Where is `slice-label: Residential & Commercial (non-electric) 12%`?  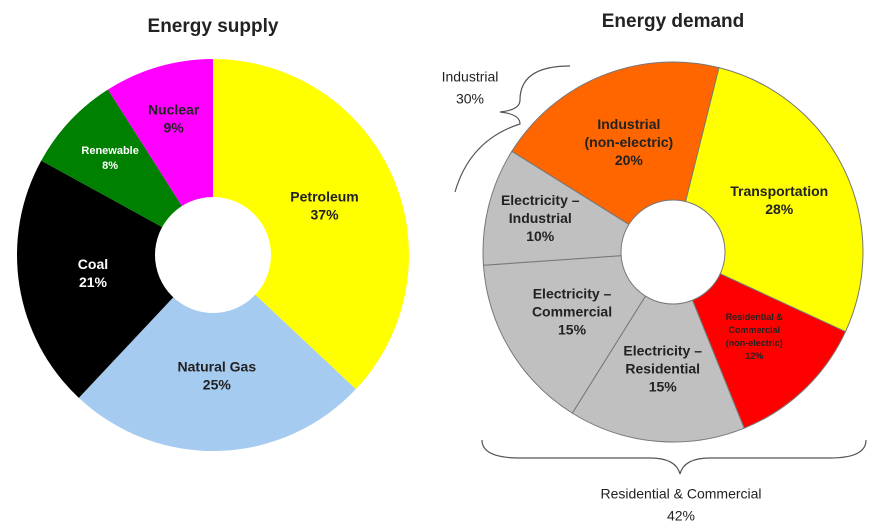 slice-label: Residential & Commercial (non-electric) 12% is located at coordinates (755, 336).